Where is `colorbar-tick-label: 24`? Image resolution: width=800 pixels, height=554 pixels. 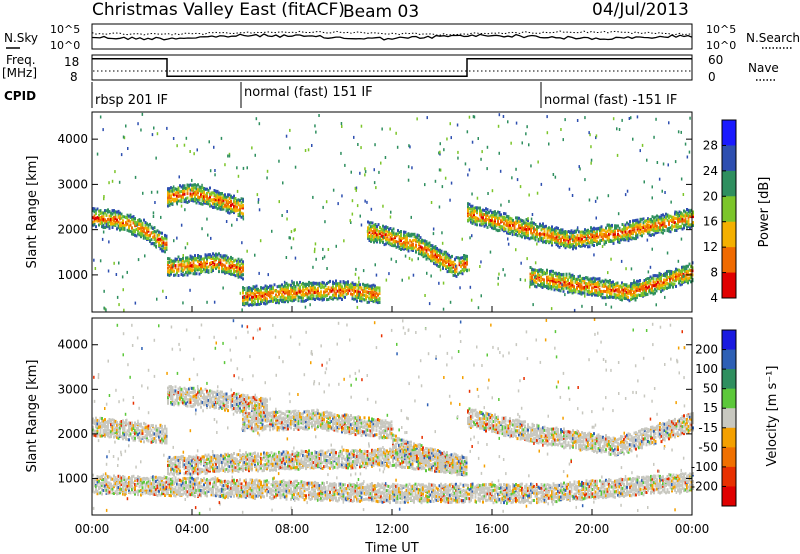
colorbar-tick-label: 24 is located at coordinates (710, 171).